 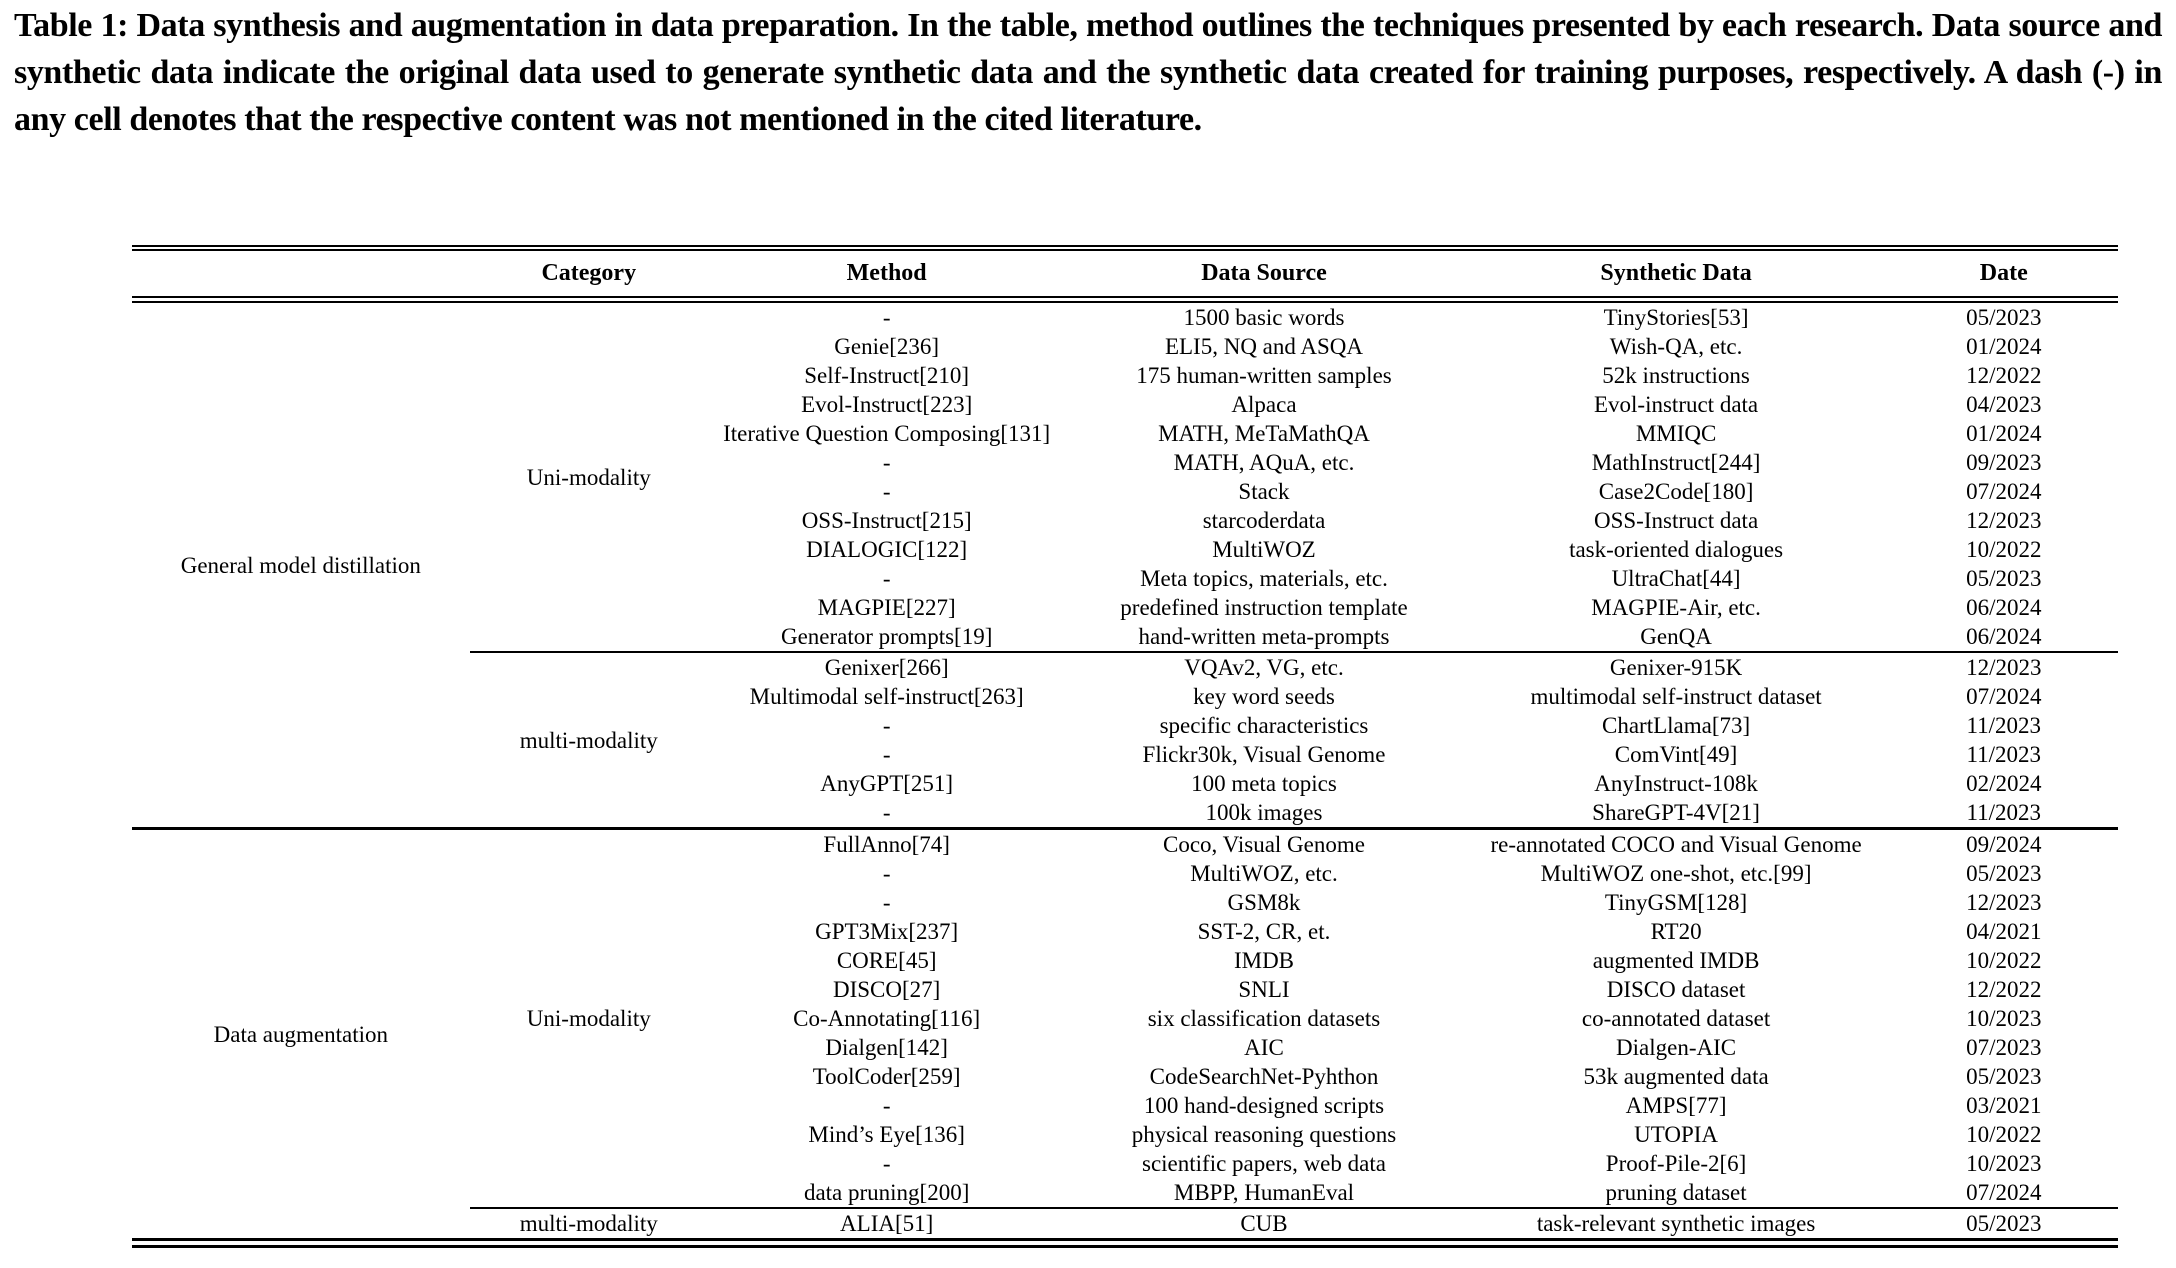 I want to click on cell-synthetic-data: GenQA, so click(x=1676, y=636).